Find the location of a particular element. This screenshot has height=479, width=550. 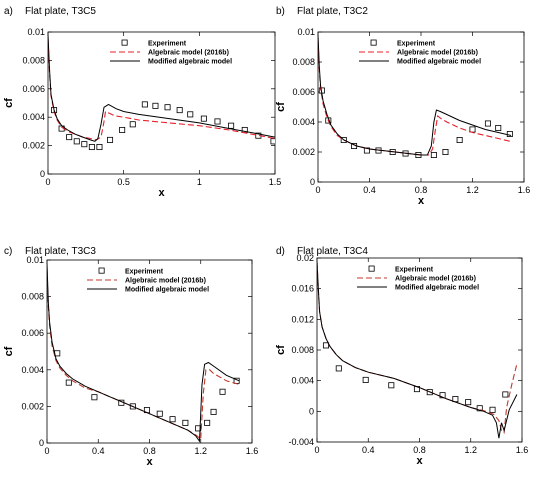

x-tick-label: 0.5 is located at coordinates (123, 182).